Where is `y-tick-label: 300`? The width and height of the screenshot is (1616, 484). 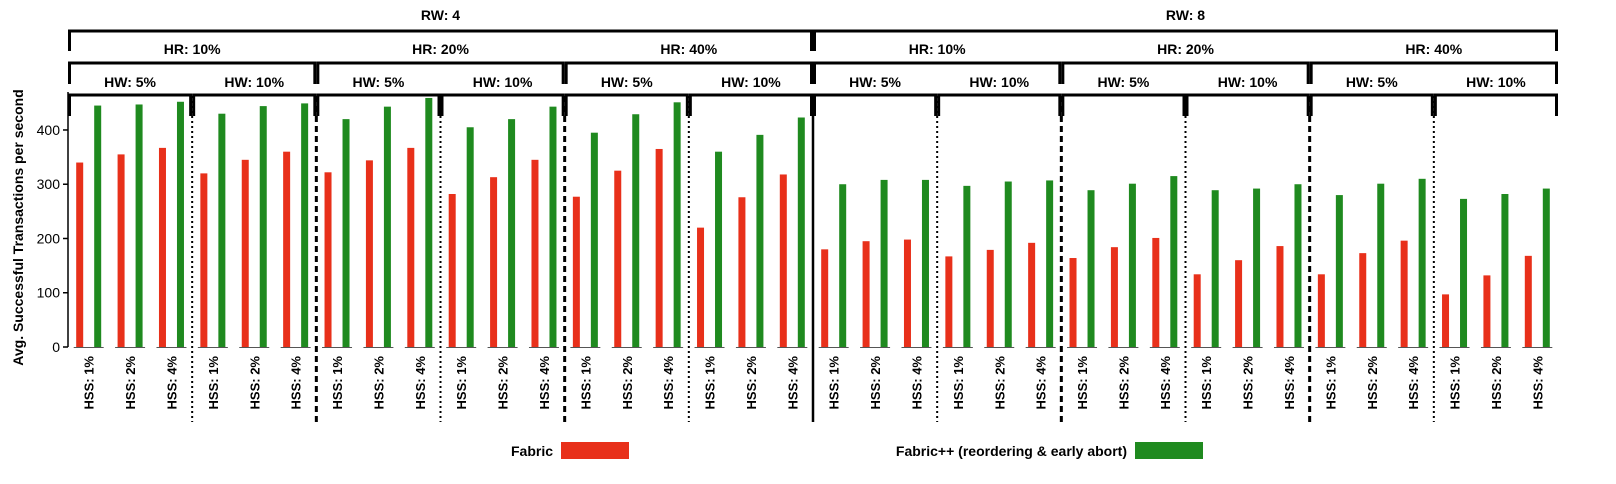 y-tick-label: 300 is located at coordinates (49, 184).